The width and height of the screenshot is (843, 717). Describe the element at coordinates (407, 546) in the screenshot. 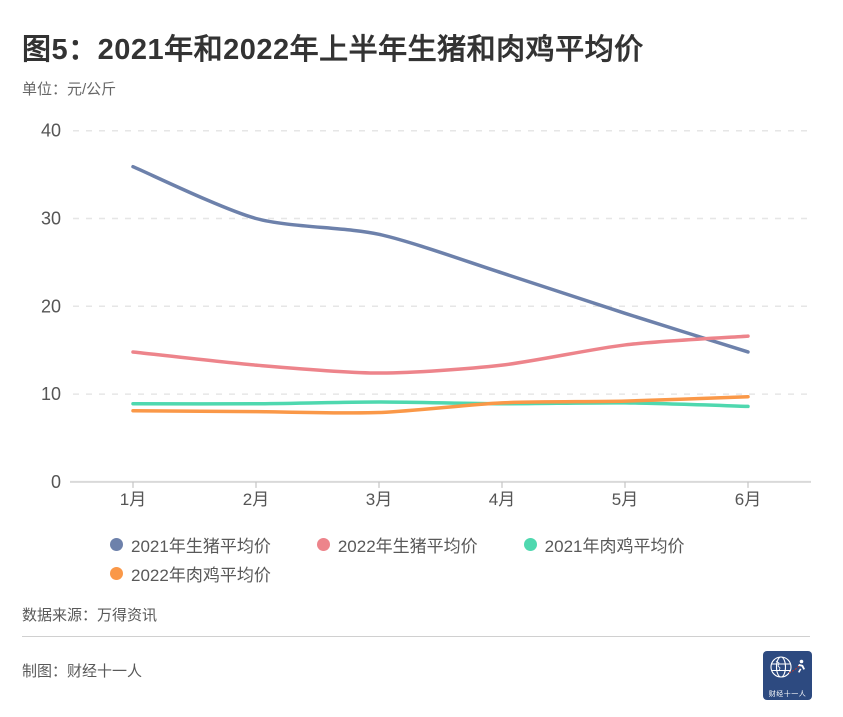

I see `legend-label: 2022年生猪平均价` at that location.